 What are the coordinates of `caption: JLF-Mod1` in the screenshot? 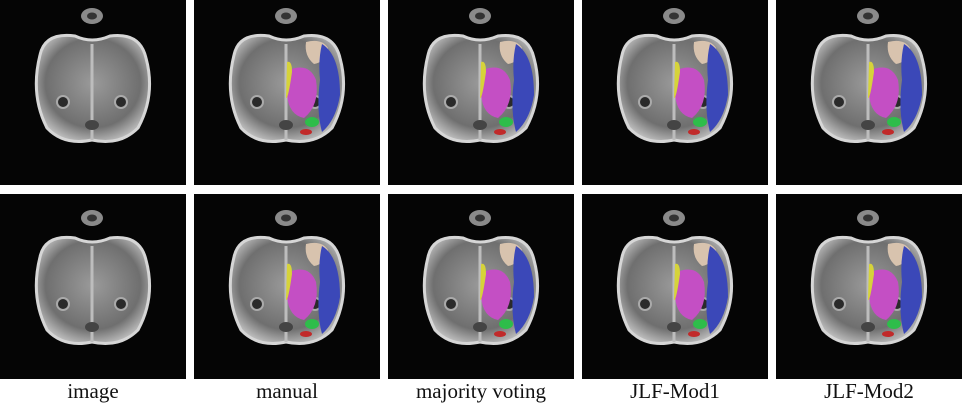 It's located at (675, 391).